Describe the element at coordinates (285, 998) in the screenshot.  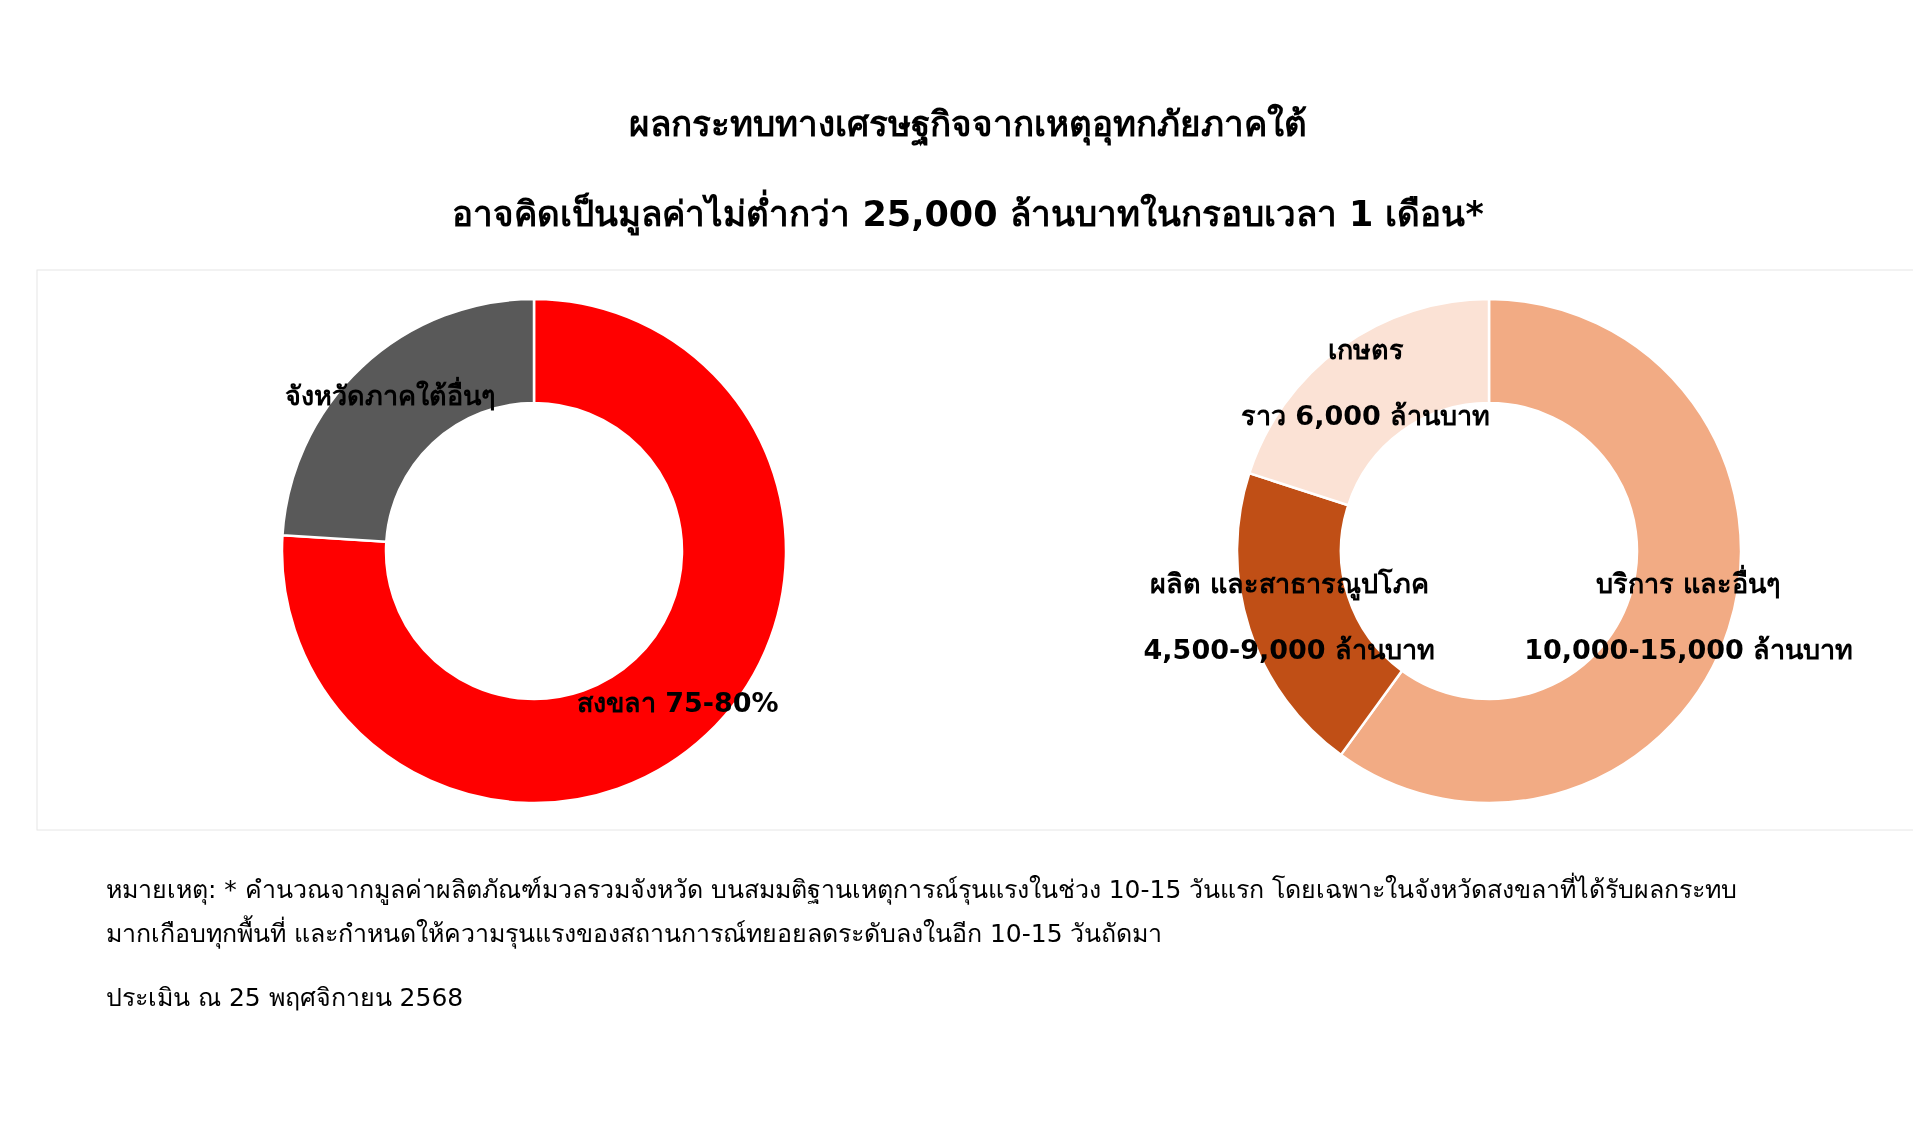
I see `text: ประเมิน ณ 25 พฤศจิกายน 2568` at that location.